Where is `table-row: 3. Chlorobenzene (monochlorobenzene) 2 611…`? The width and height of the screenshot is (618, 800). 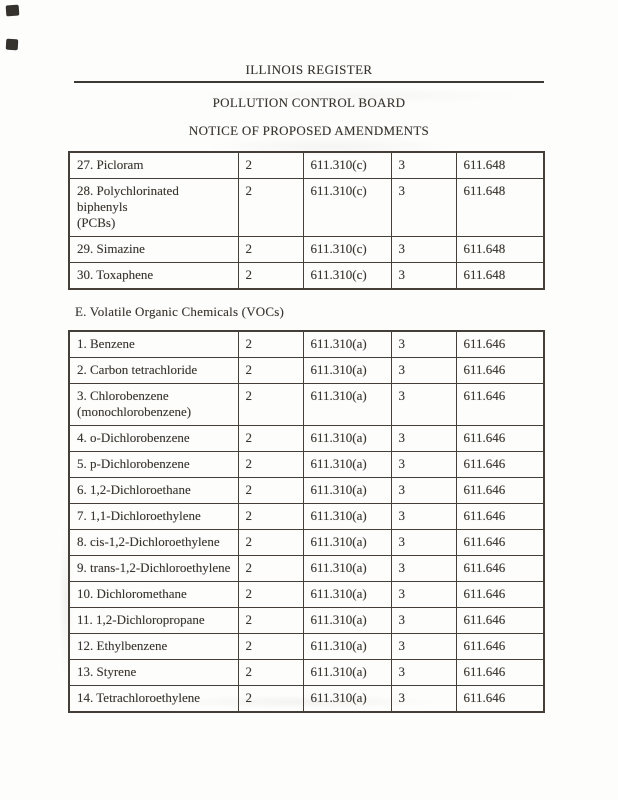
table-row: 3. Chlorobenzene (monochlorobenzene) 2 611… is located at coordinates (306, 404).